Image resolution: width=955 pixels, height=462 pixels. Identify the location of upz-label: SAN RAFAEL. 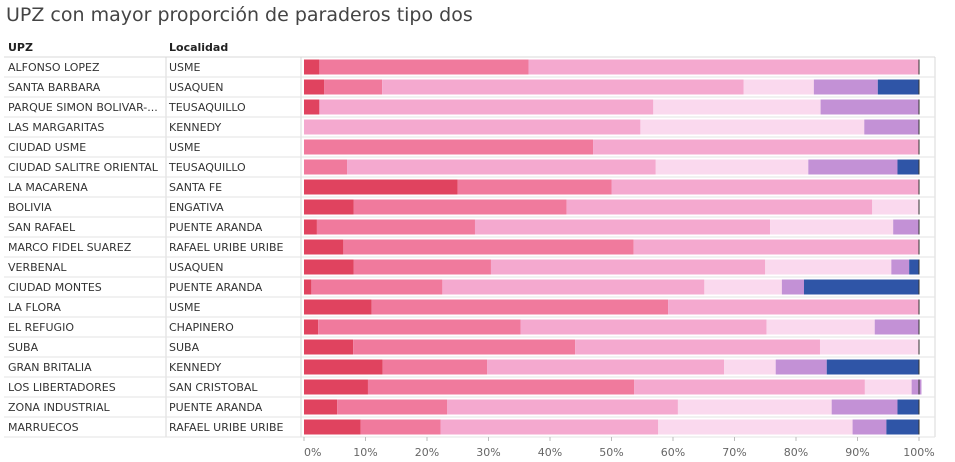
(42, 227).